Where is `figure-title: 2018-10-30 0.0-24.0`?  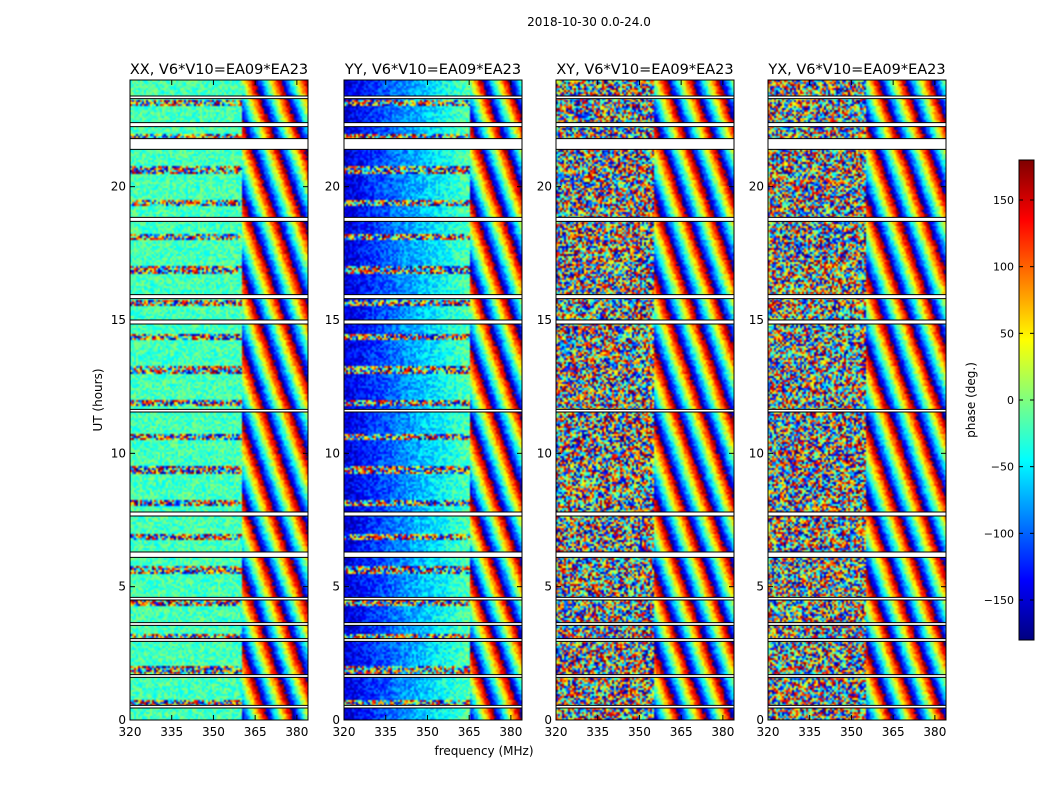 figure-title: 2018-10-30 0.0-24.0 is located at coordinates (589, 22).